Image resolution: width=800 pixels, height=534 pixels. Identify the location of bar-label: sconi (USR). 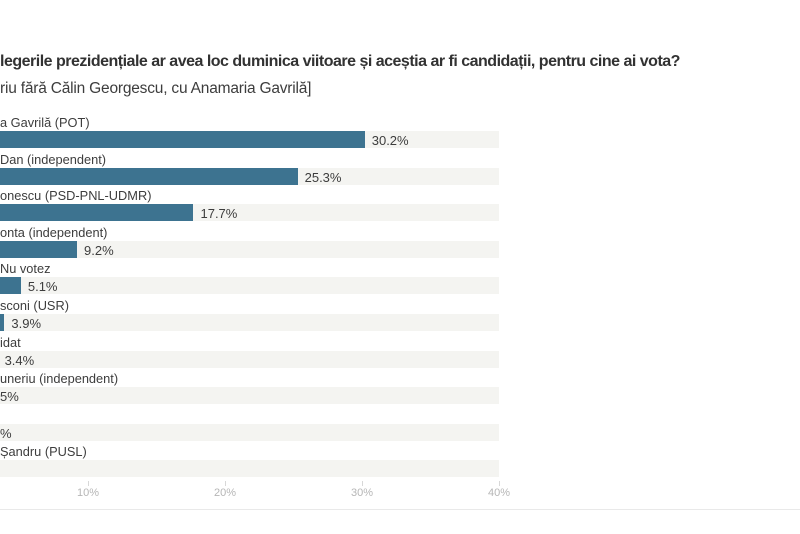
(34, 305).